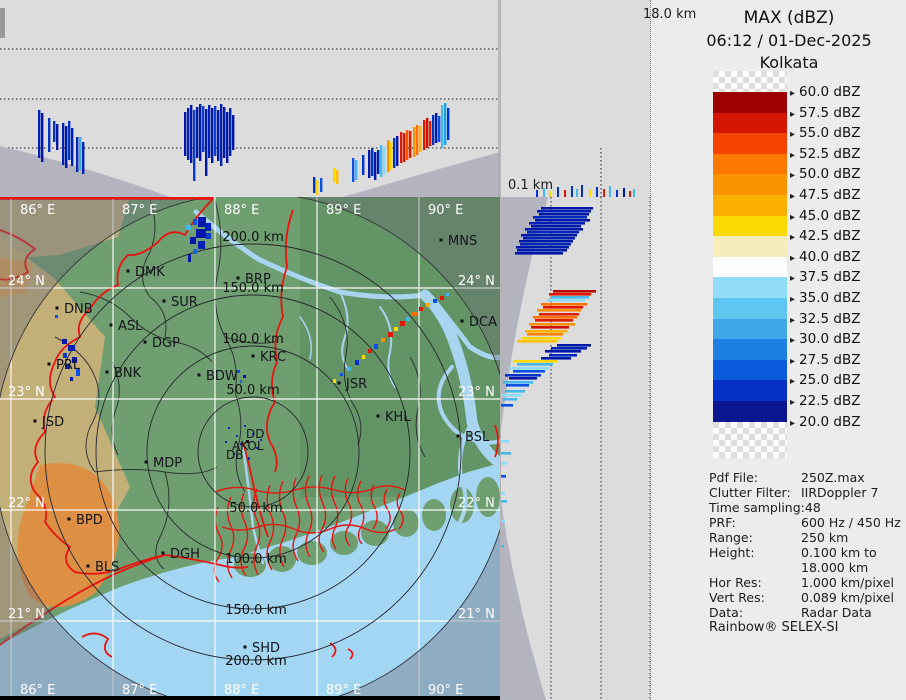 This screenshot has height=700, width=906. What do you see at coordinates (258, 279) in the screenshot?
I see `city-label: BRP` at bounding box center [258, 279].